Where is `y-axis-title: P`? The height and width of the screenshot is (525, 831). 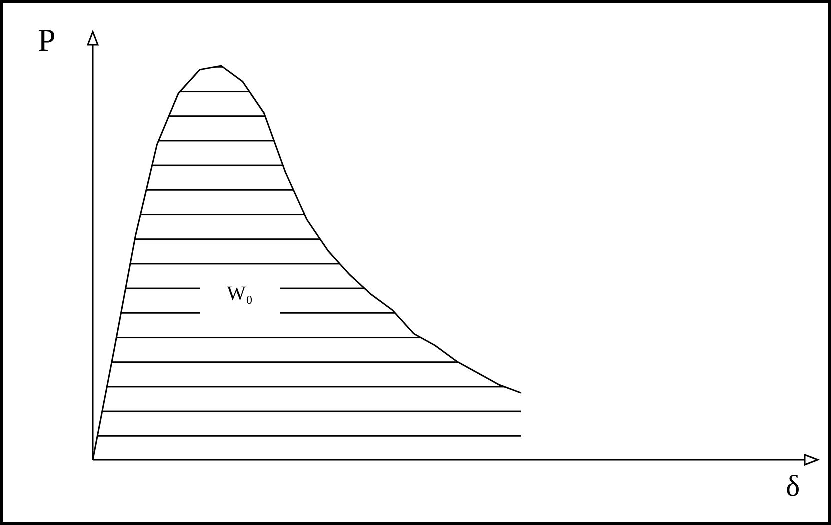
y-axis-title: P is located at coordinates (47, 40).